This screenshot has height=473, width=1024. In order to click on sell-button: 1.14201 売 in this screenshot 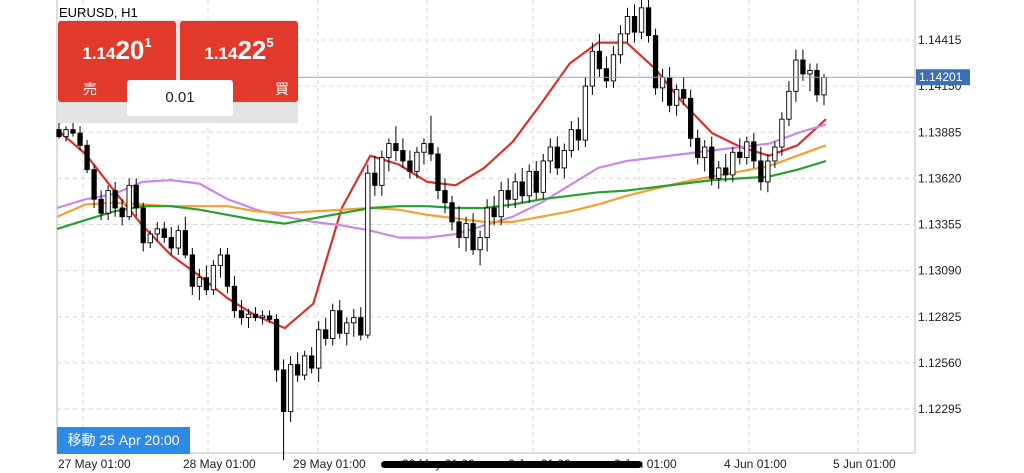, I will do `click(117, 61)`.